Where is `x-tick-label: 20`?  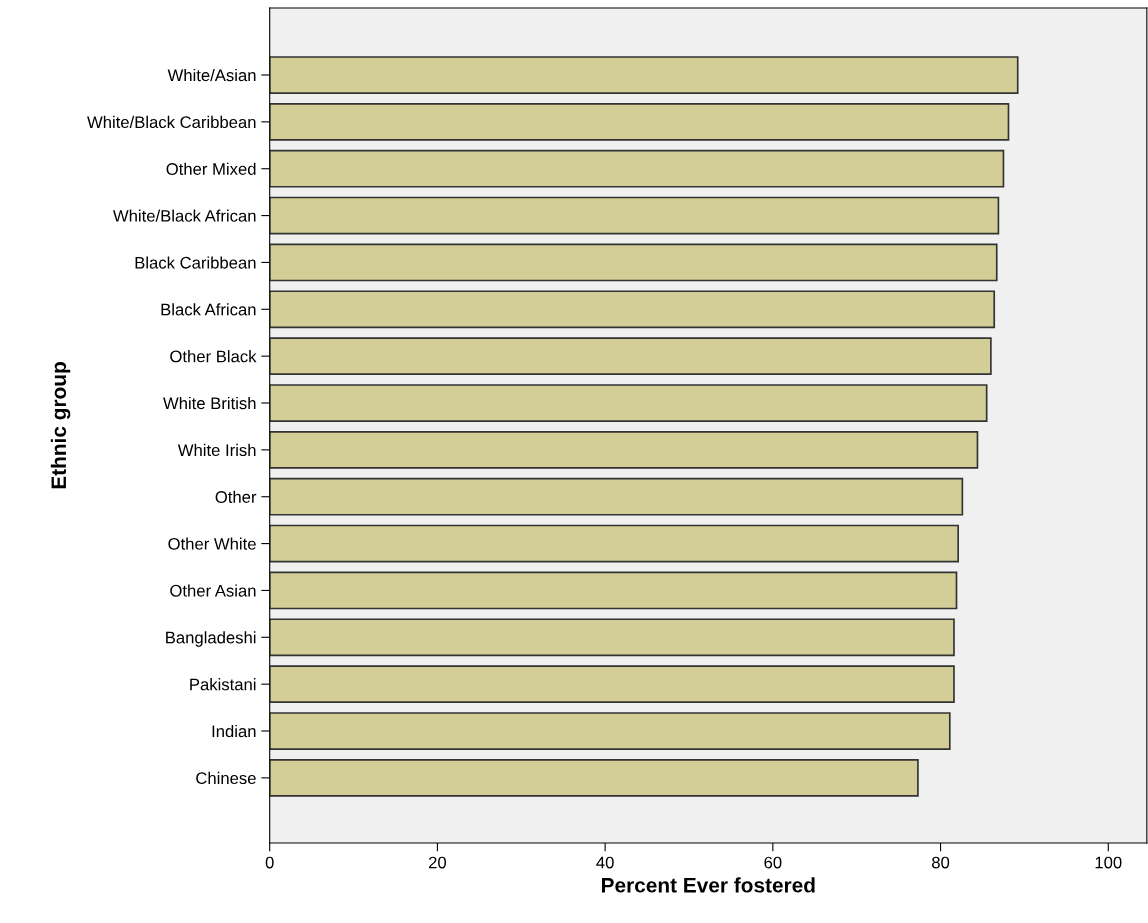
x-tick-label: 20 is located at coordinates (437, 862).